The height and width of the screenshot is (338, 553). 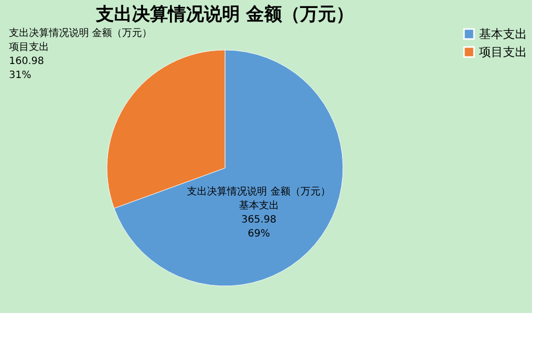 What do you see at coordinates (258, 206) in the screenshot?
I see `slice-label: 基本支出` at bounding box center [258, 206].